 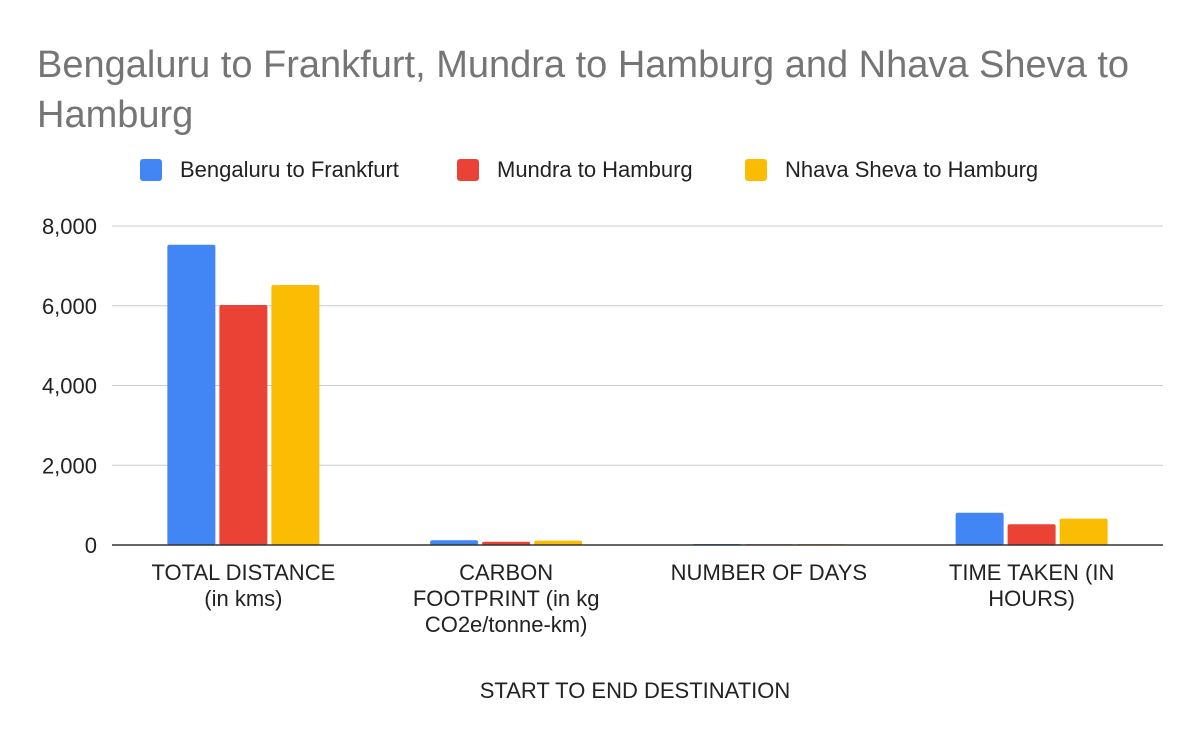 What do you see at coordinates (243, 572) in the screenshot?
I see `x-tick-label-line: TOTAL DISTANCE` at bounding box center [243, 572].